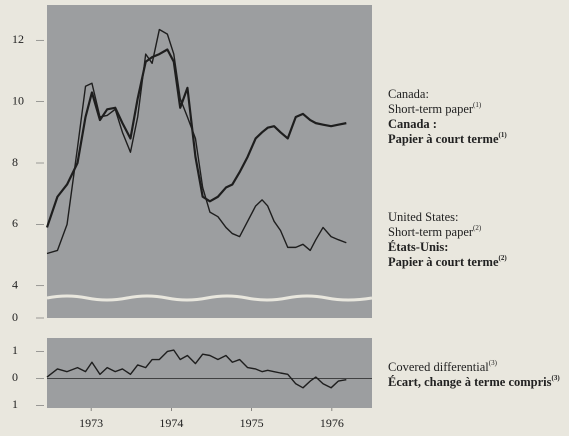  Describe the element at coordinates (252, 423) in the screenshot. I see `x-tick-label: 1975` at that location.